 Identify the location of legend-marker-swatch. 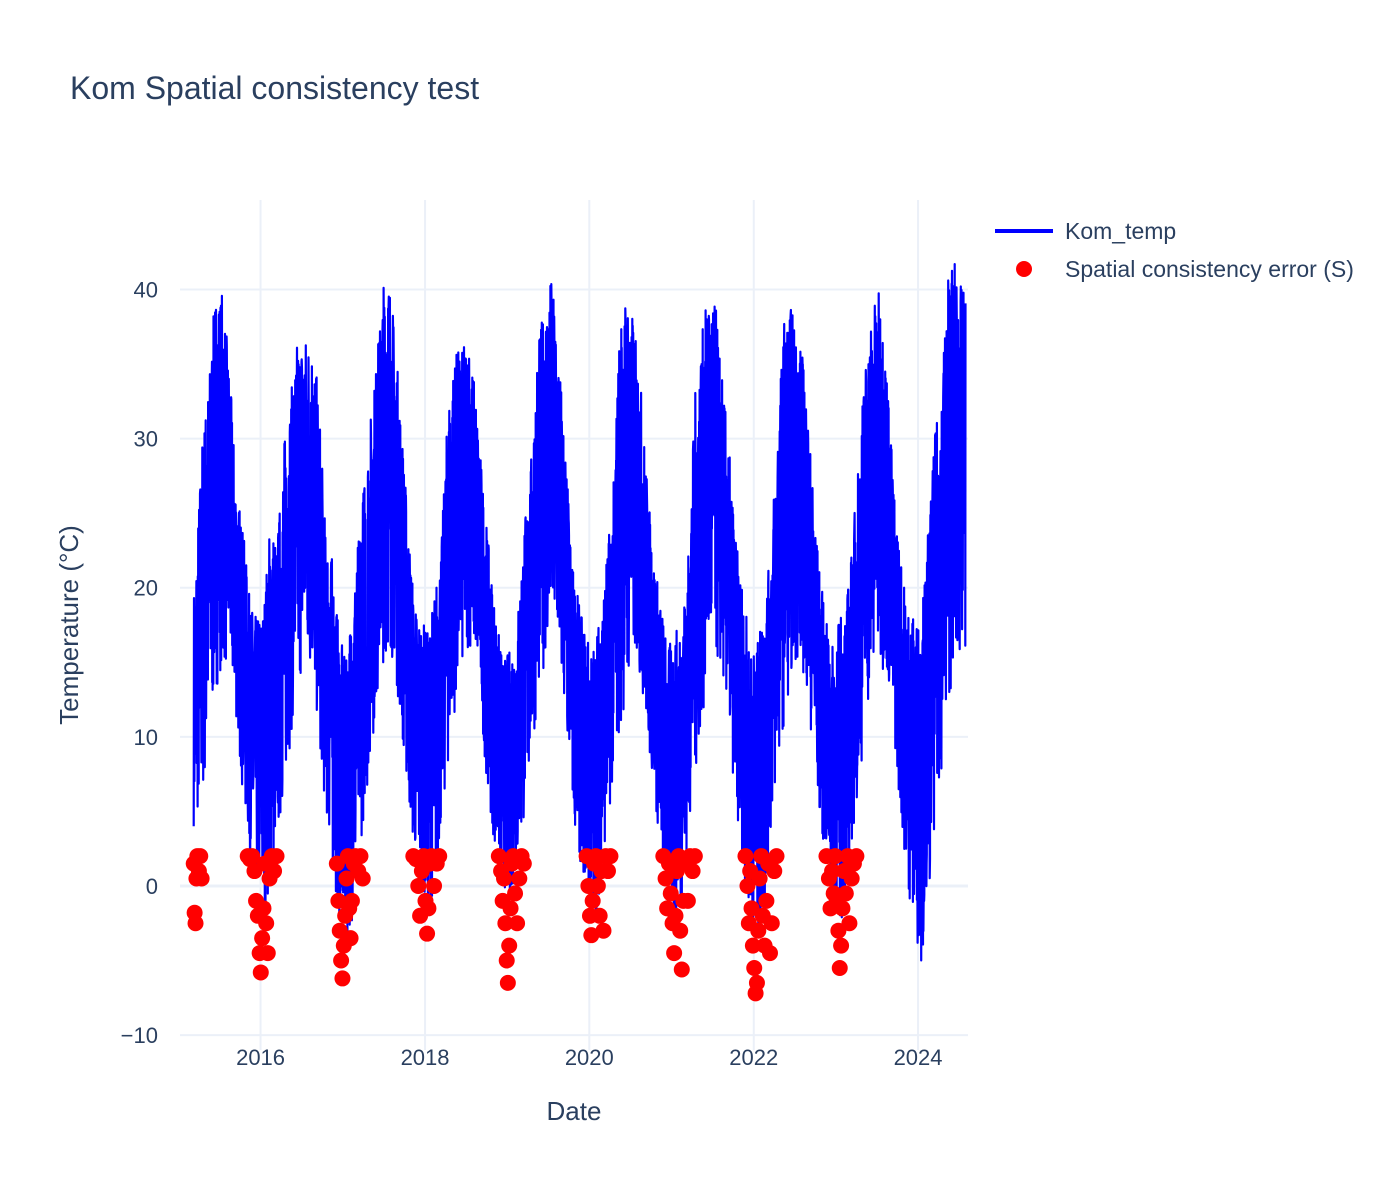
(1024, 269).